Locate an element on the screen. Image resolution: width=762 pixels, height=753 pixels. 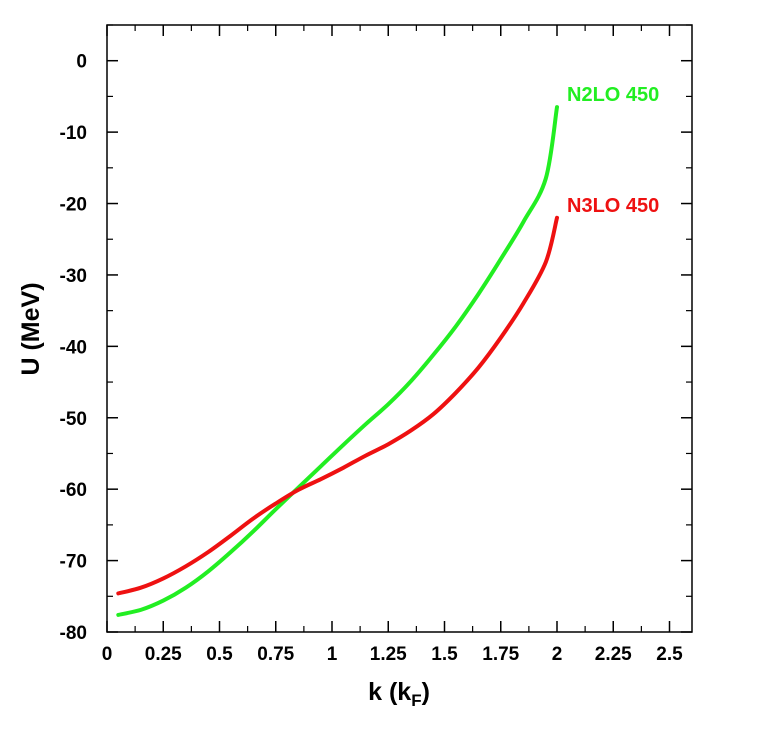
x-tick-label: 1.75 is located at coordinates (500, 654).